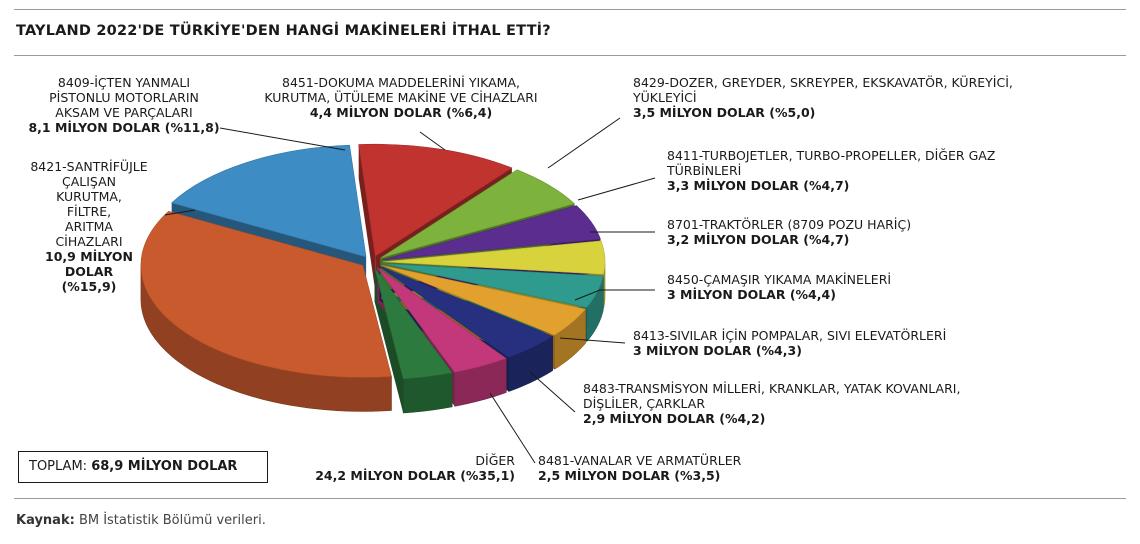  What do you see at coordinates (570, 55) in the screenshot?
I see `title-rule` at bounding box center [570, 55].